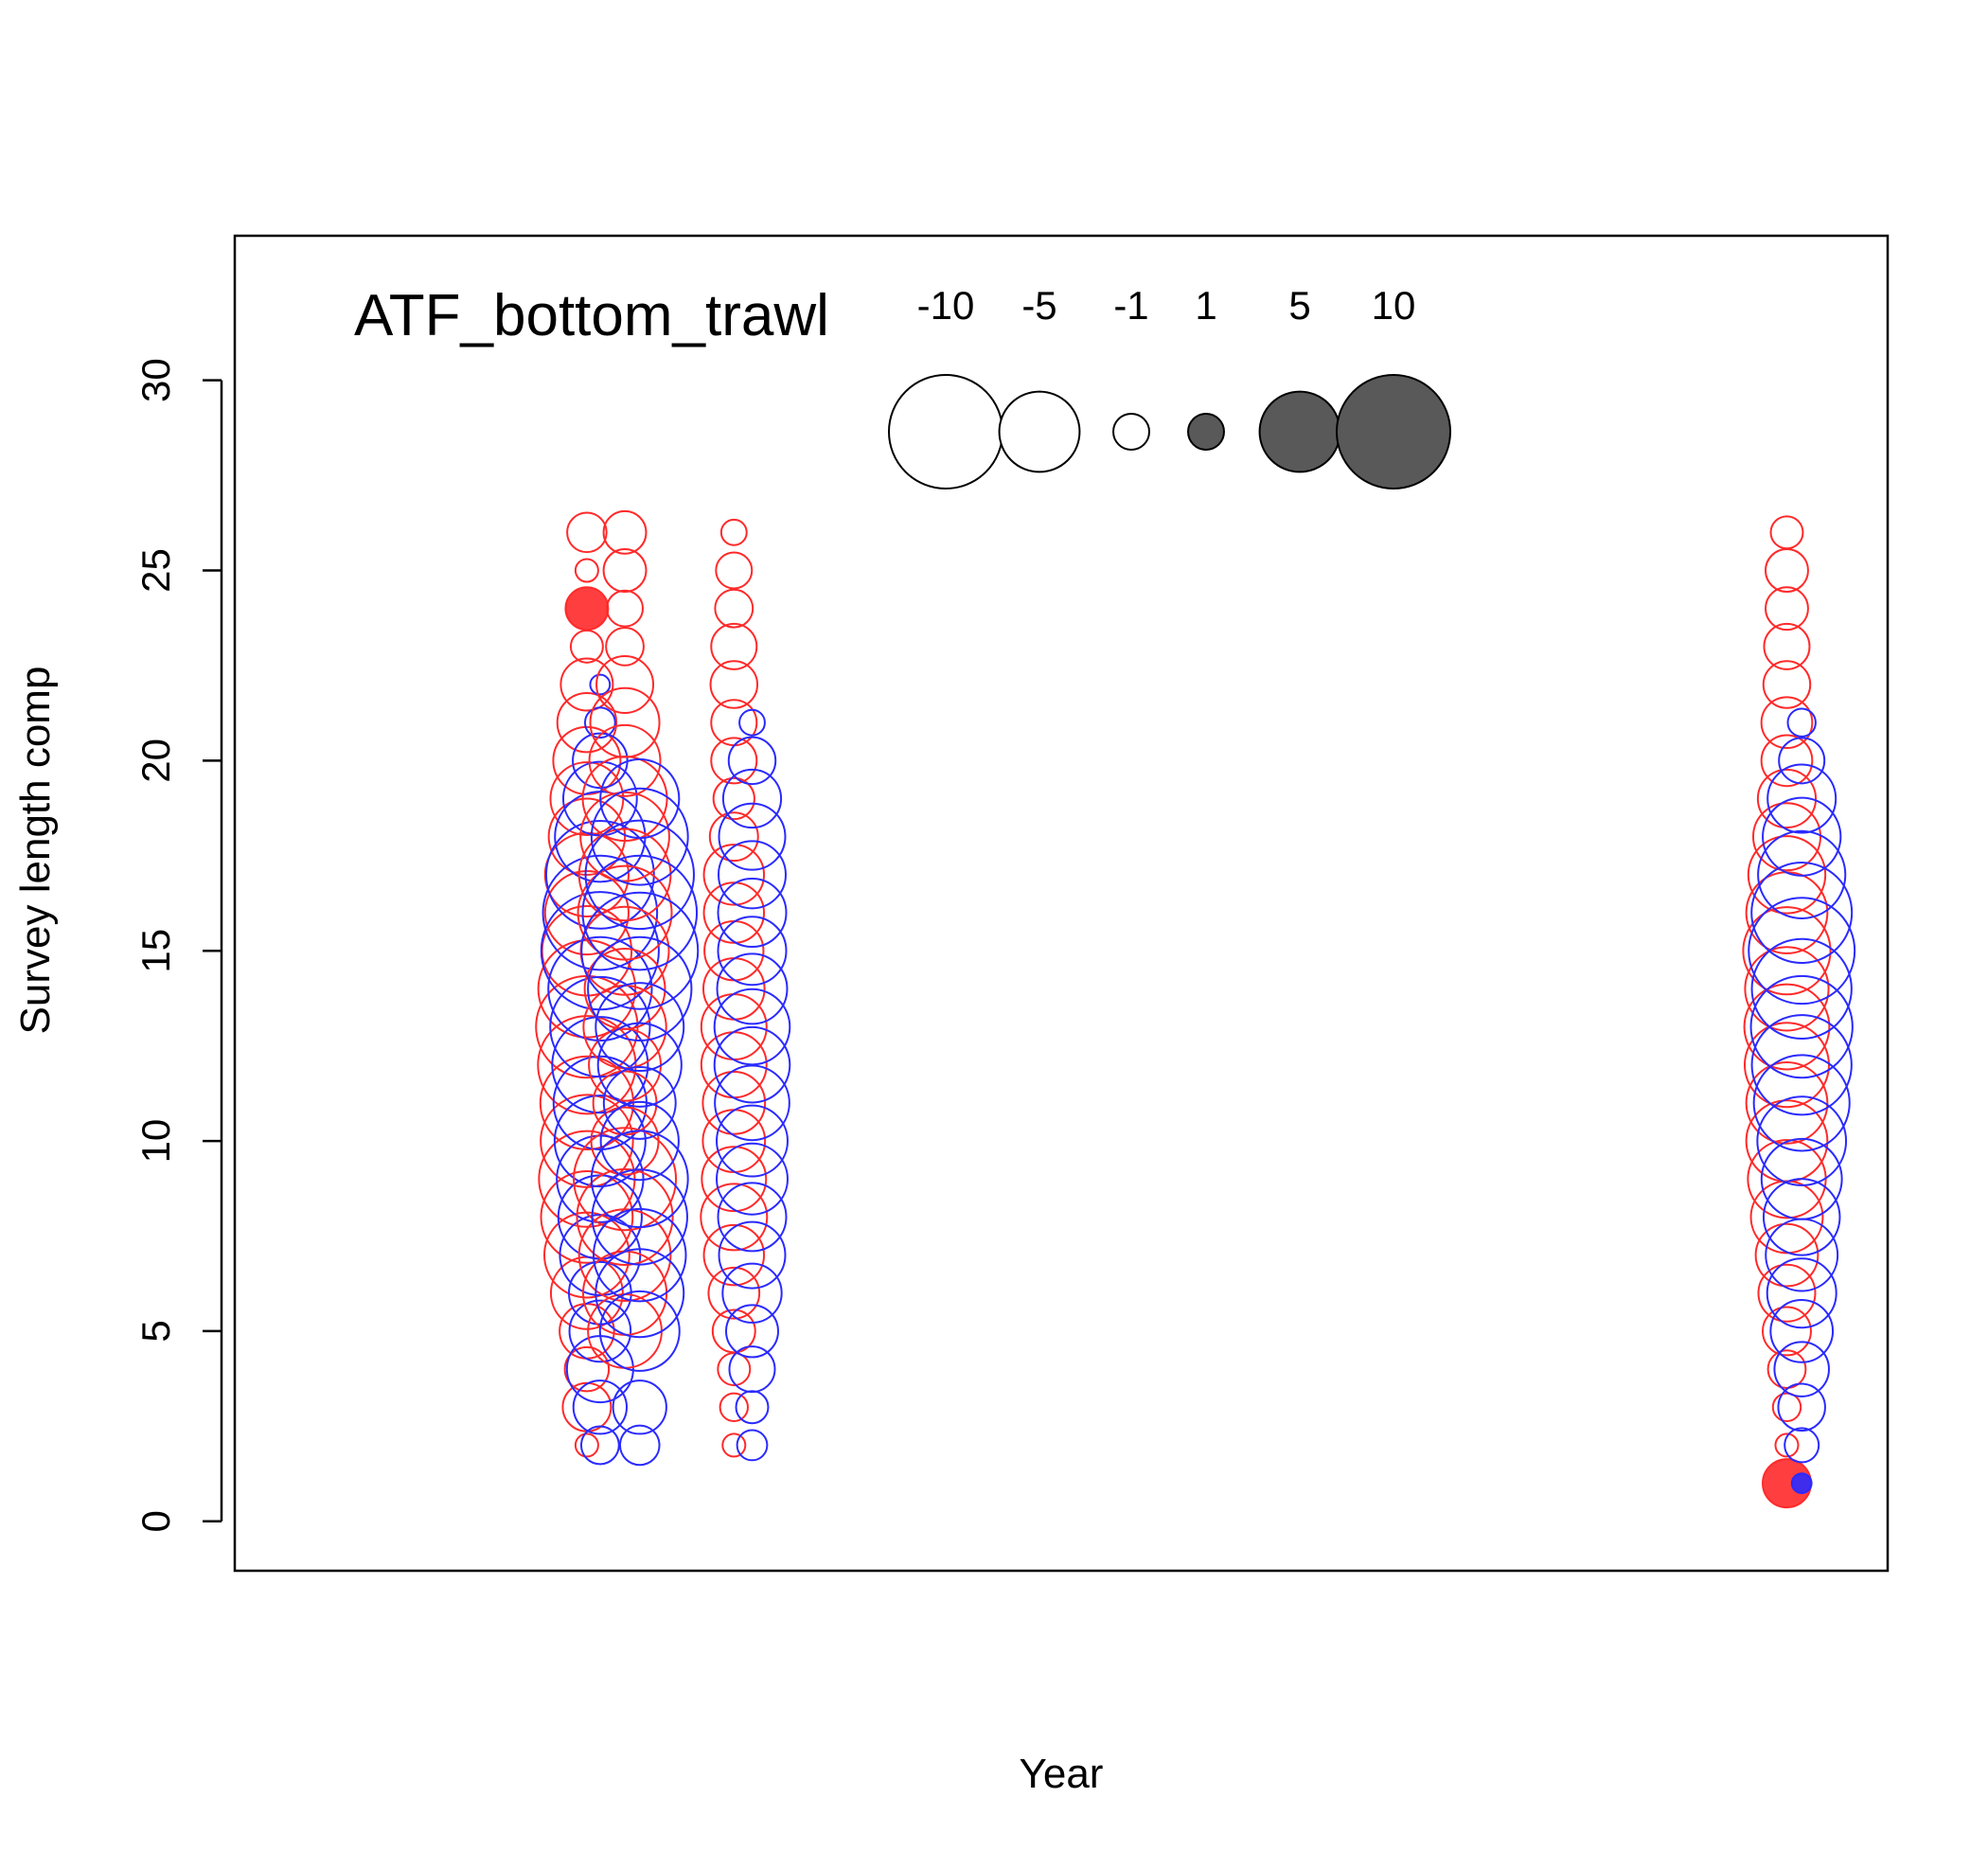 The width and height of the screenshot is (1988, 1851). Describe the element at coordinates (1038, 305) in the screenshot. I see `legend-label: -5` at that location.